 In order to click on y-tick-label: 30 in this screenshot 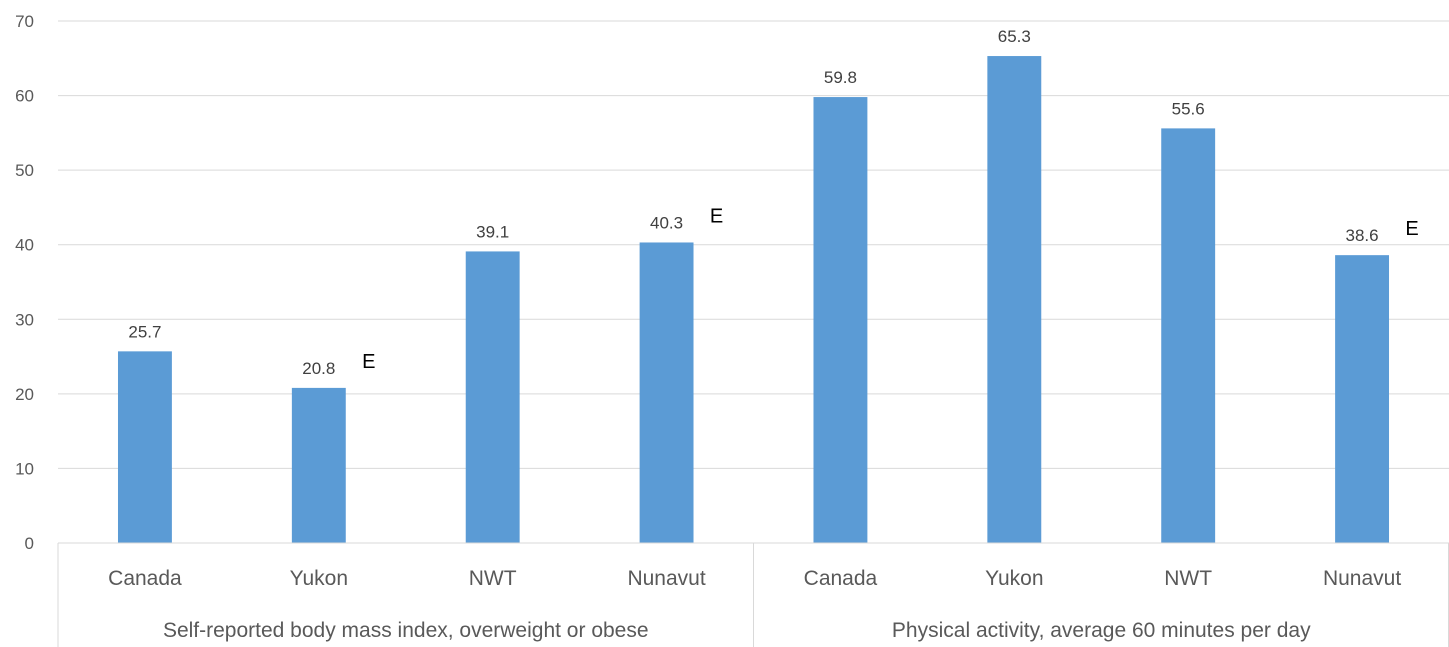, I will do `click(24, 319)`.